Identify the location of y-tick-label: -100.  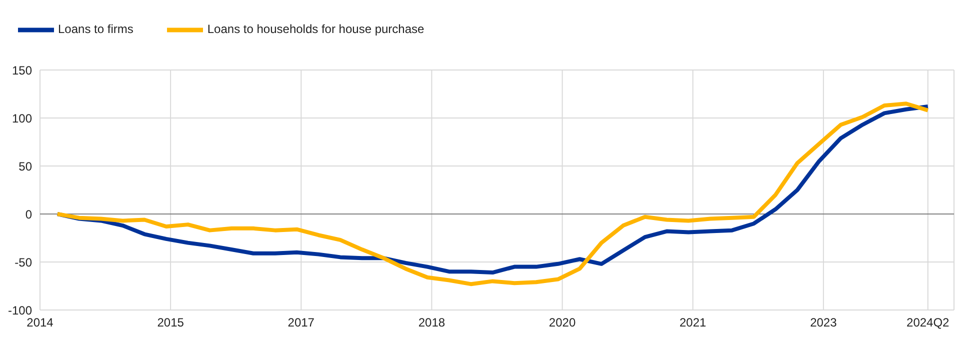
(20, 310).